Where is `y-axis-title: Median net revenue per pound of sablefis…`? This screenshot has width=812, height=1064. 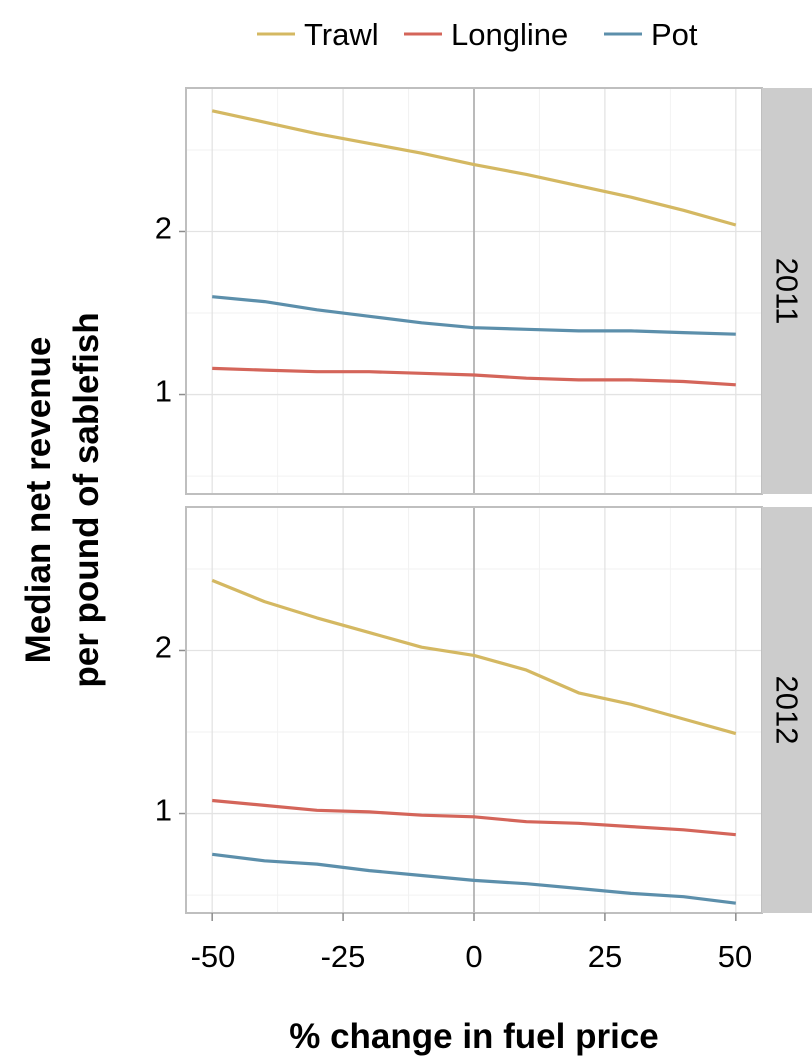
y-axis-title: Median net revenue per pound of sablefis… is located at coordinates (62, 499).